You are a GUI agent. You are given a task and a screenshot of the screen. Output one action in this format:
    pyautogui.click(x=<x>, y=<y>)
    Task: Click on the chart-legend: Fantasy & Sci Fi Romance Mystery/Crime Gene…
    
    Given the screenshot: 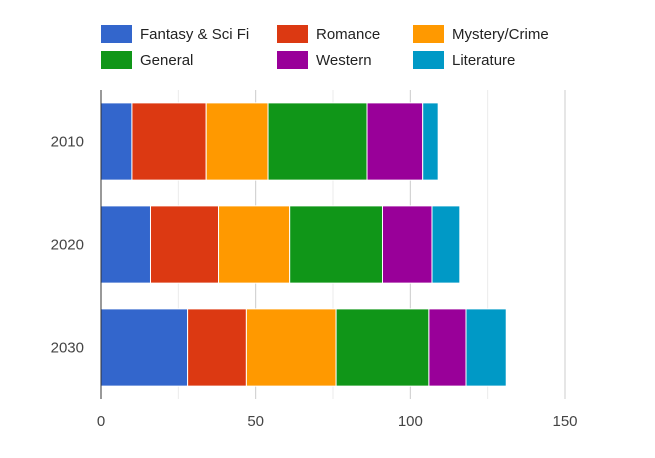 What is the action you would take?
    pyautogui.click(x=325, y=47)
    